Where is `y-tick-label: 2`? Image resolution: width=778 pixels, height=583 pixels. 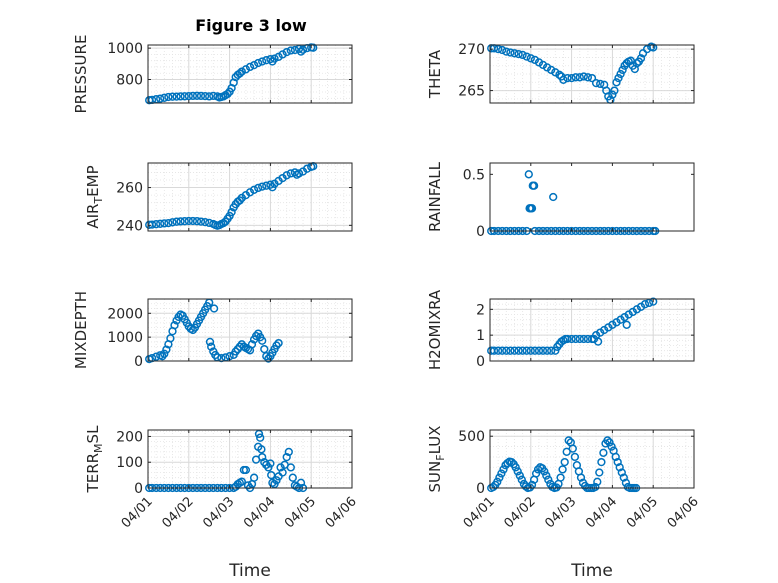 y-tick-label: 2 is located at coordinates (480, 310).